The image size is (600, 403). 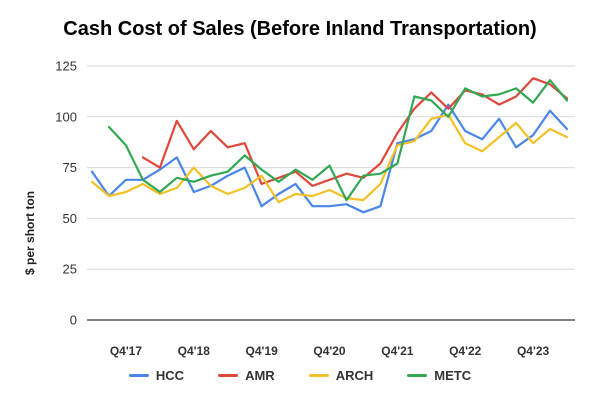 What do you see at coordinates (30, 233) in the screenshot?
I see `y-axis-label: $ per short ton` at bounding box center [30, 233].